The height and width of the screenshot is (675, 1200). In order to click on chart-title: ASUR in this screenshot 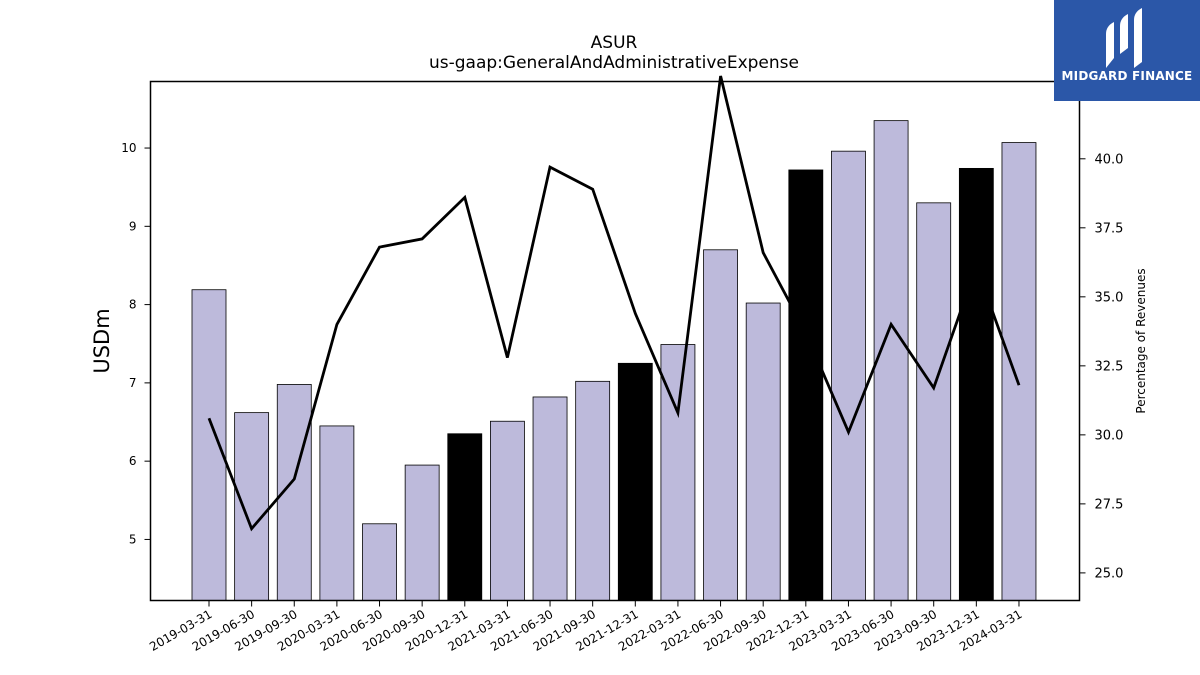, I will do `click(614, 43)`.